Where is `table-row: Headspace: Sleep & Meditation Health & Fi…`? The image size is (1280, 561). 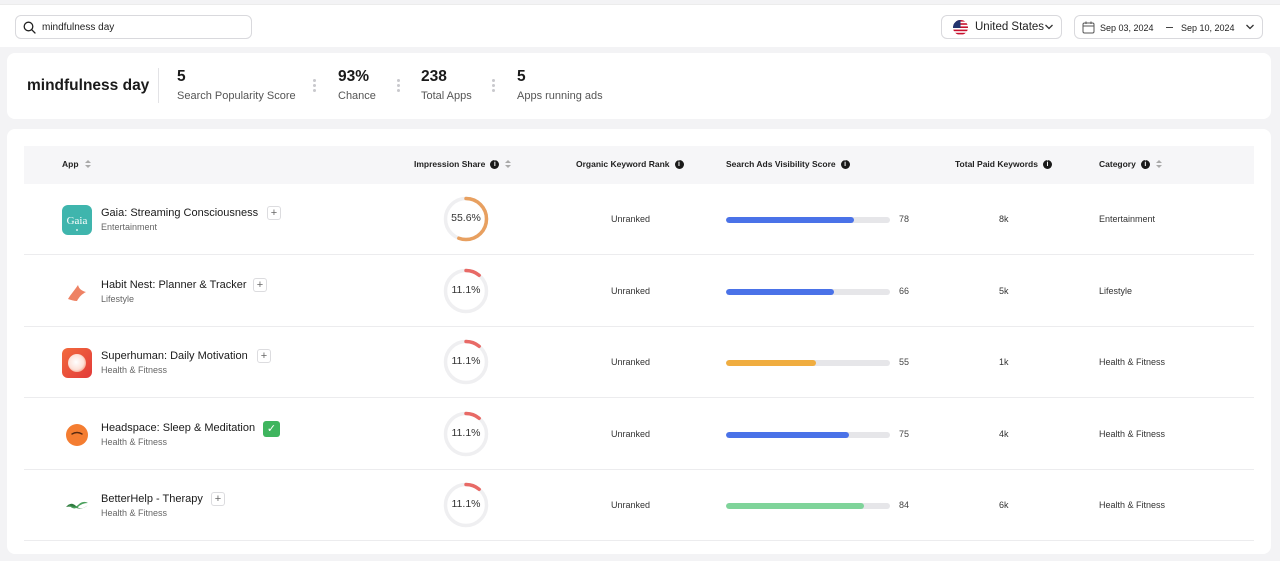 table-row: Headspace: Sleep & Meditation Health & Fi… is located at coordinates (639, 434).